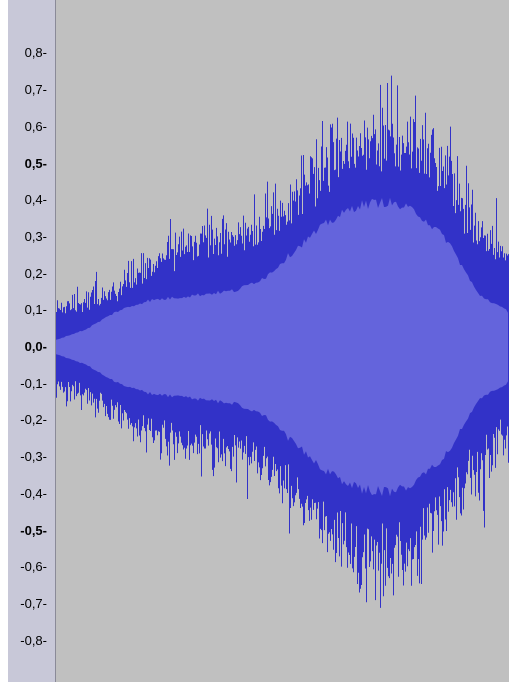  I want to click on ruler-tick-label: 0,5-, so click(35, 163).